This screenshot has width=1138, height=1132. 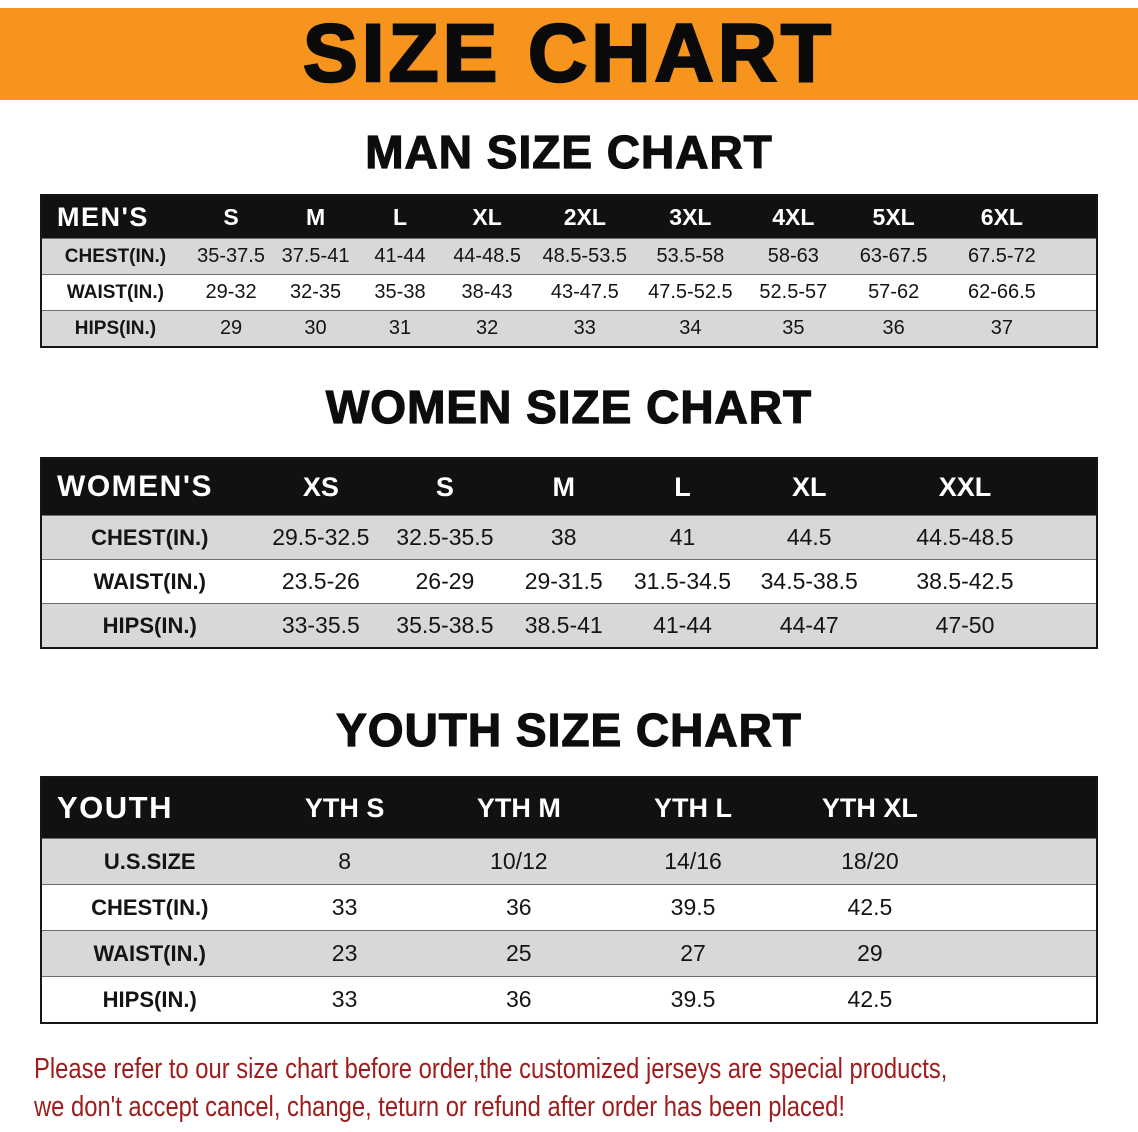 I want to click on value-cell: 32, so click(x=487, y=328).